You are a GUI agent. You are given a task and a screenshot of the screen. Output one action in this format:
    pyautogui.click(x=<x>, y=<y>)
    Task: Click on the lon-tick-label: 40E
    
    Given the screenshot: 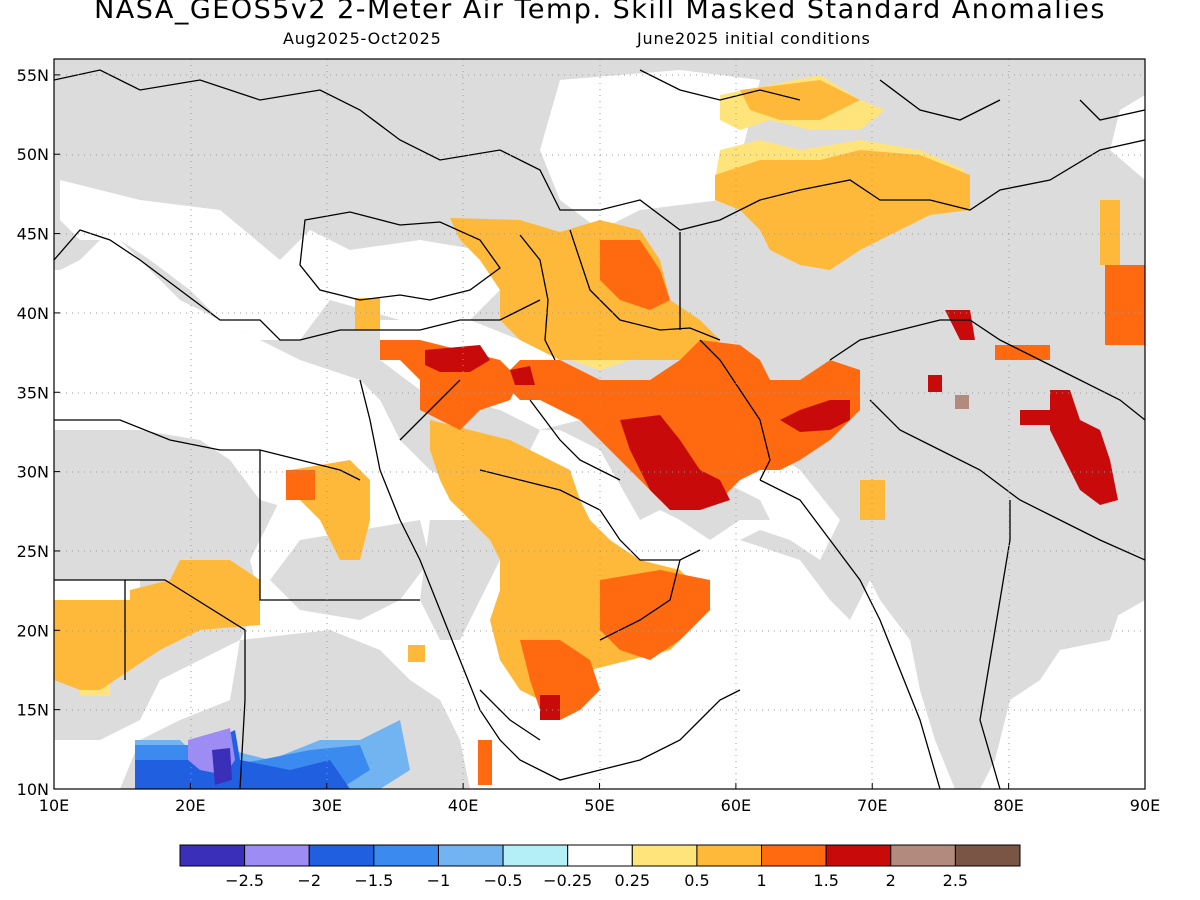 What is the action you would take?
    pyautogui.click(x=463, y=805)
    